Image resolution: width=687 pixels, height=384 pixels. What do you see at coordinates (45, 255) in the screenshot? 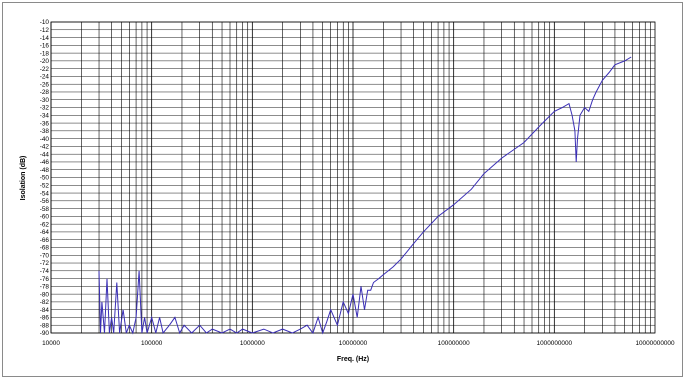
I see `y-tick-label: -70` at bounding box center [45, 255].